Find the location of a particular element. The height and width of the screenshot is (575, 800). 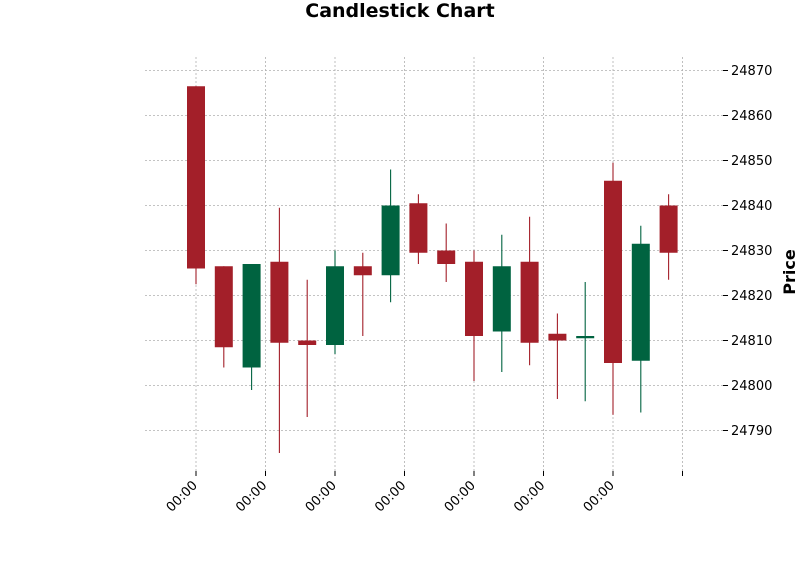

y-axis-label: Price is located at coordinates (789, 272).